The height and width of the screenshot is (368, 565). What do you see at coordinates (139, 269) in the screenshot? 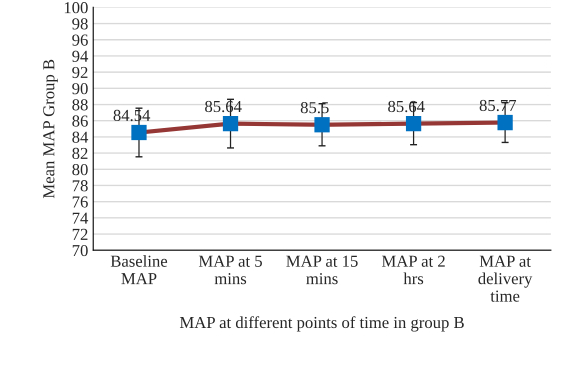
I see `x-tick-label: Baseline MAP` at bounding box center [139, 269].